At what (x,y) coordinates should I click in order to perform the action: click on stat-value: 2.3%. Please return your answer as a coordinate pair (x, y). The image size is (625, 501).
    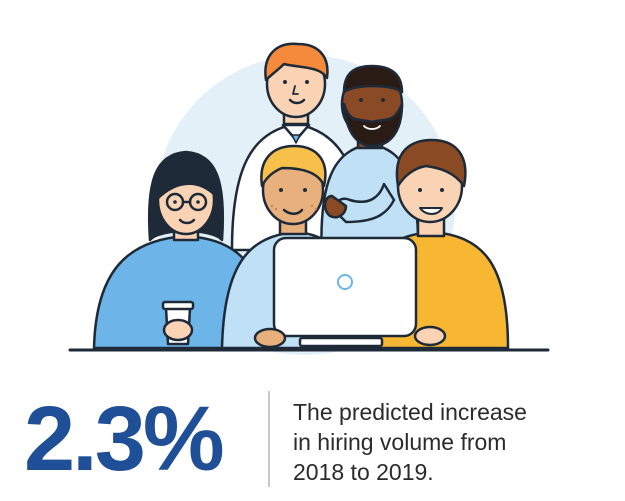
    Looking at the image, I should click on (124, 439).